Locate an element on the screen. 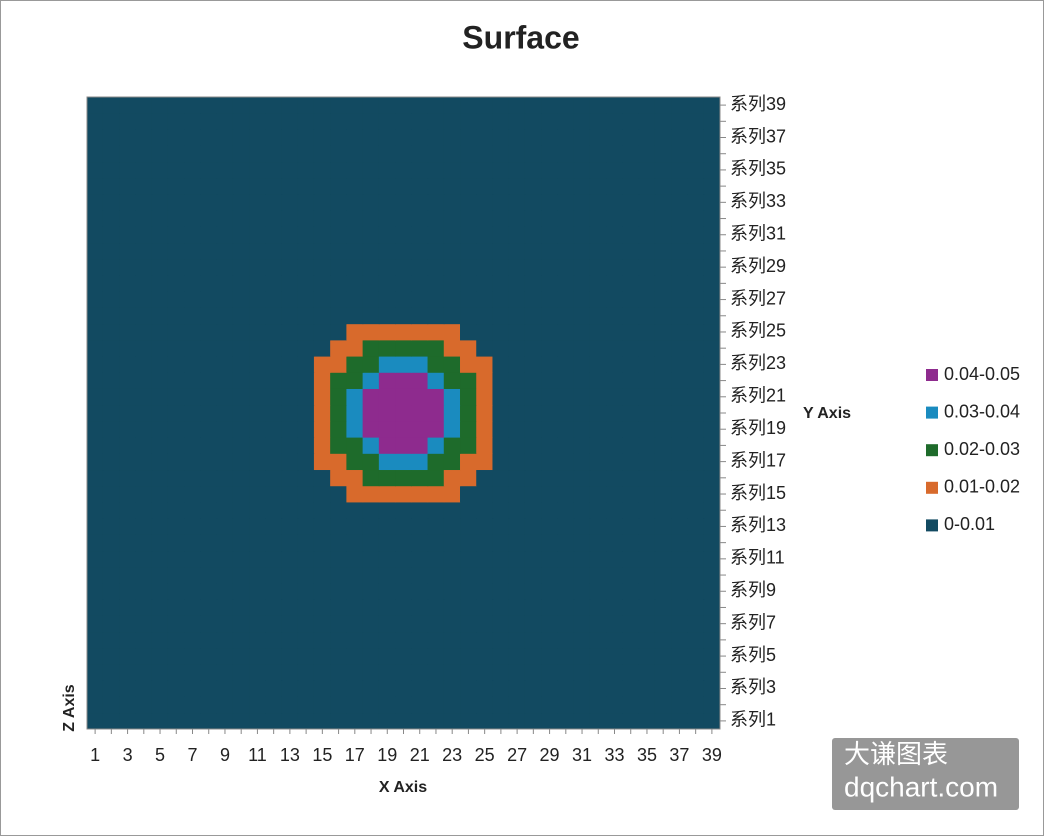  y-tick-label: 系列21 is located at coordinates (758, 396).